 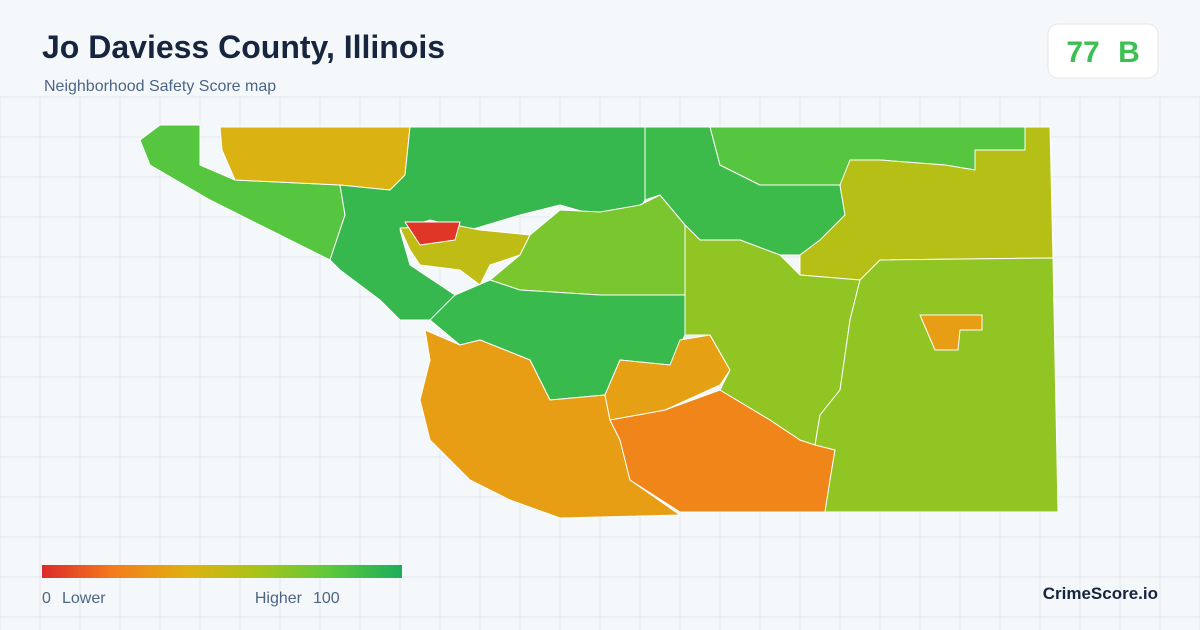 I want to click on score-grade: B, so click(x=1129, y=52).